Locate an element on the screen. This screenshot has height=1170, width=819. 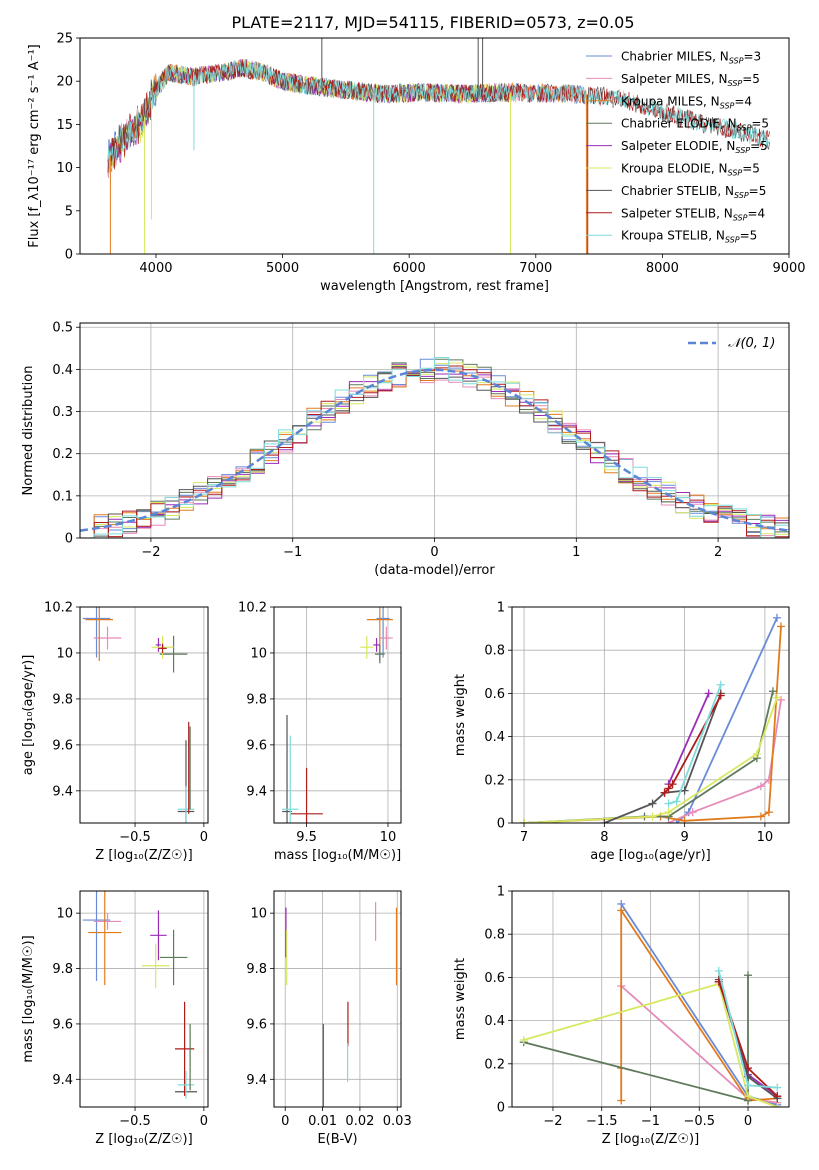
mass_vs_ebv-frame is located at coordinates (337, 999).